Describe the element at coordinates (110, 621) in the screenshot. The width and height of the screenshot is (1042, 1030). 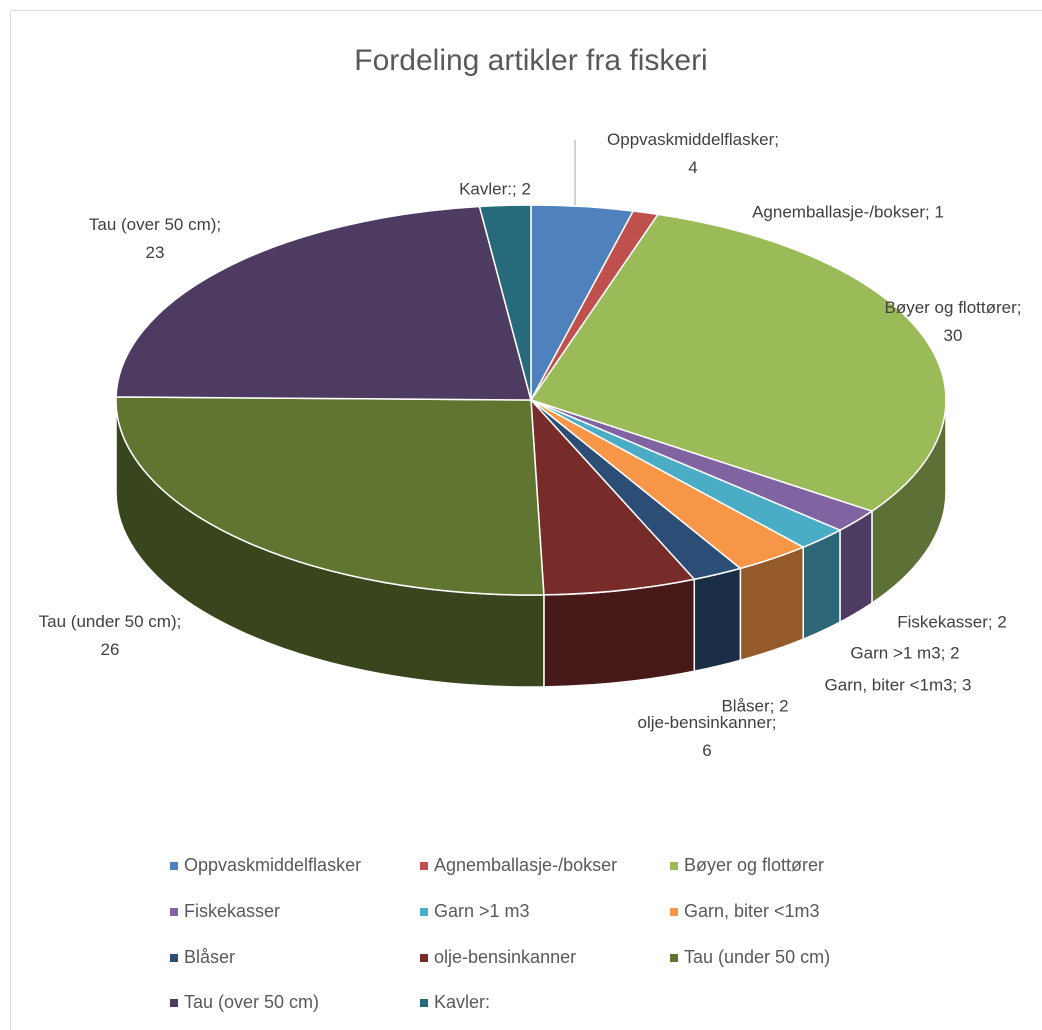
I see `data-label-line: Tau (under 50 cm);` at that location.